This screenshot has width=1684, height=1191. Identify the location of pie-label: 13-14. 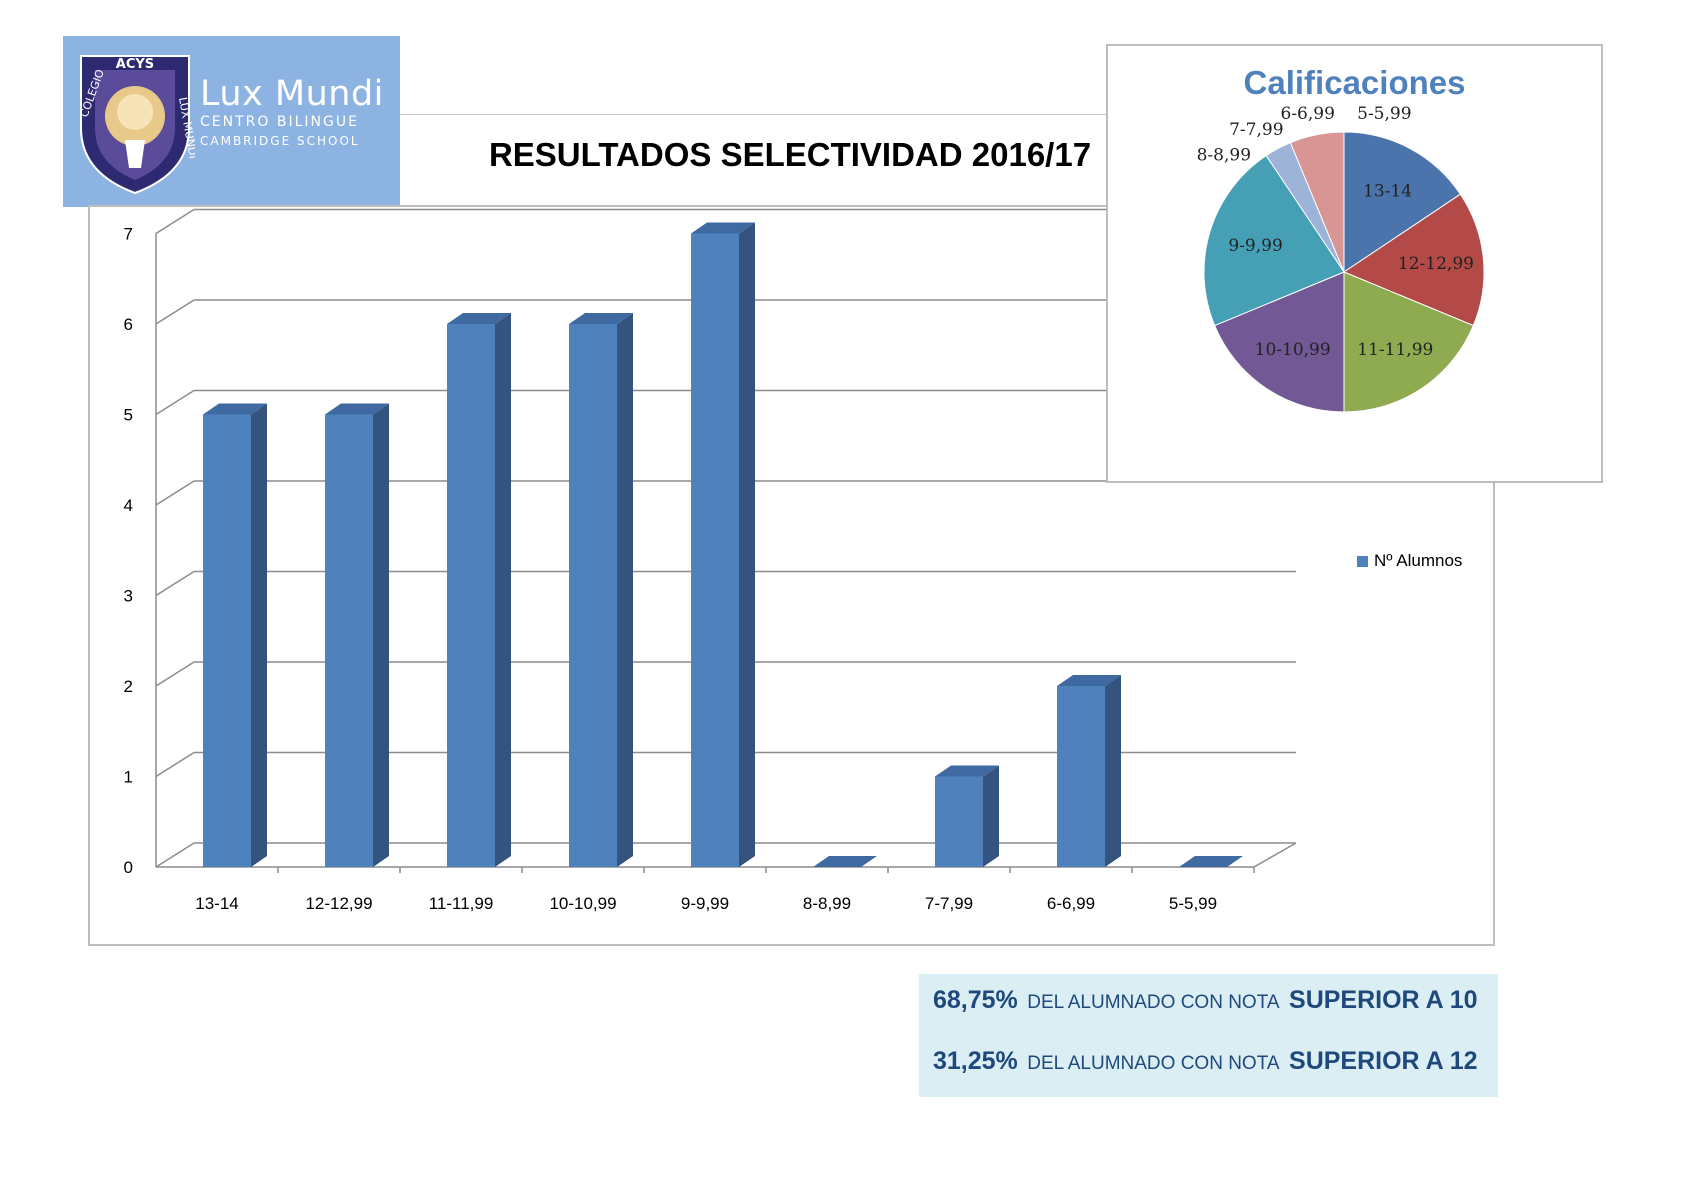
(1387, 192).